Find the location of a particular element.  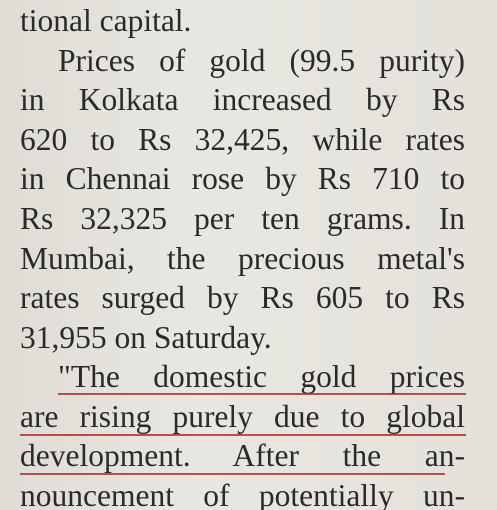

text-line: Prices of gold (99.5 purity) is located at coordinates (261, 60).